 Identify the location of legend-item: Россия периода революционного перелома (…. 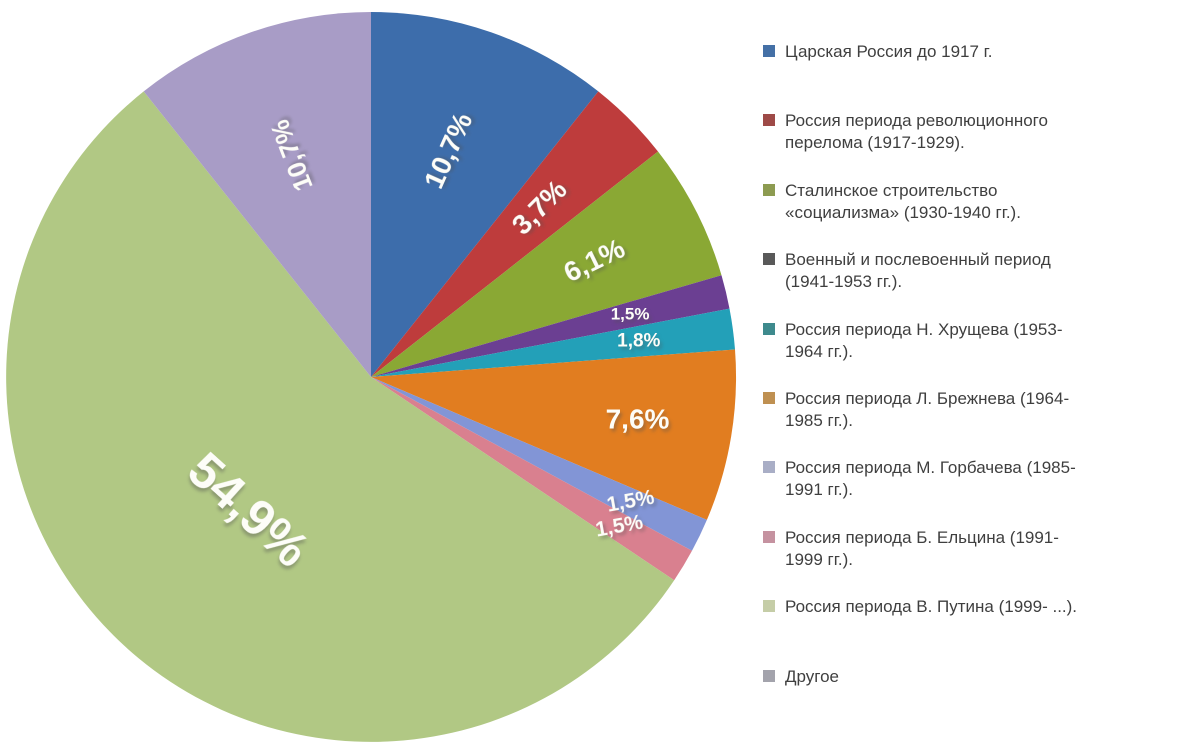
(970, 144).